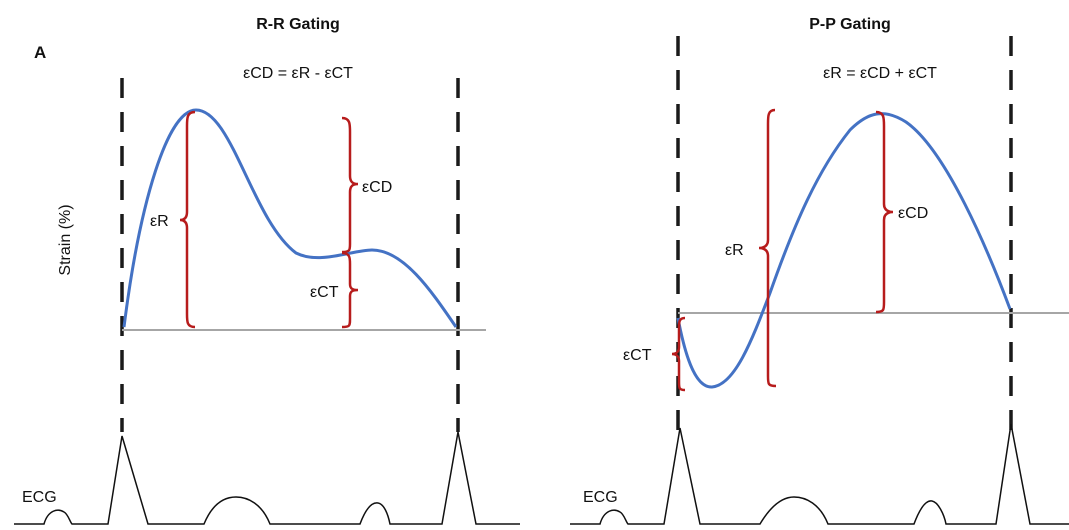  What do you see at coordinates (880, 73) in the screenshot?
I see `right-equation: εR = εCD + εCT` at bounding box center [880, 73].